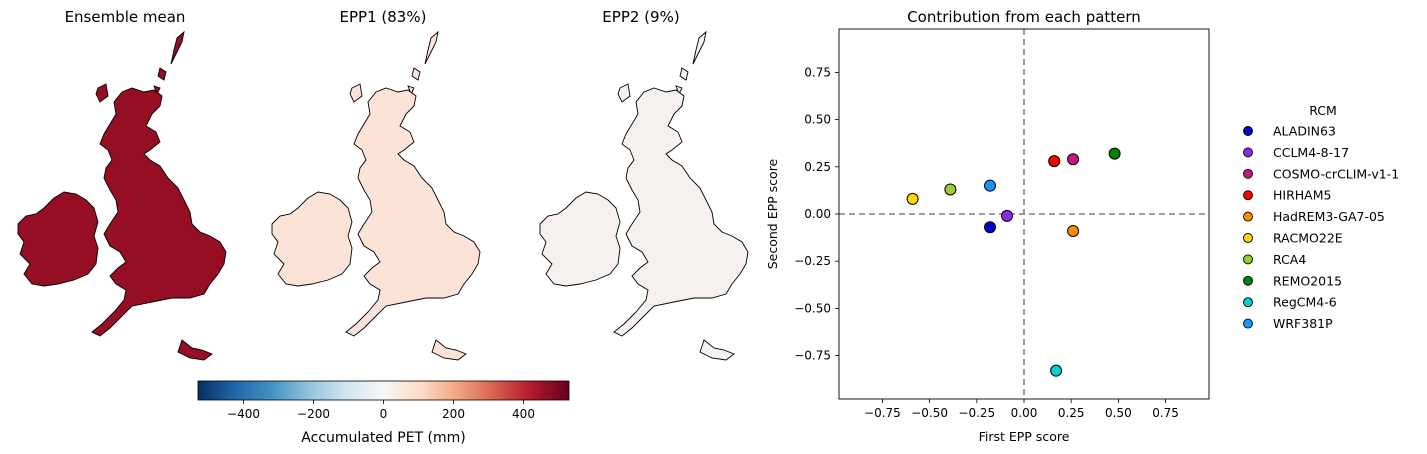 Image resolution: width=1427 pixels, height=454 pixels. Describe the element at coordinates (125, 17) in the screenshot. I see `map-title: Ensemble mean` at that location.